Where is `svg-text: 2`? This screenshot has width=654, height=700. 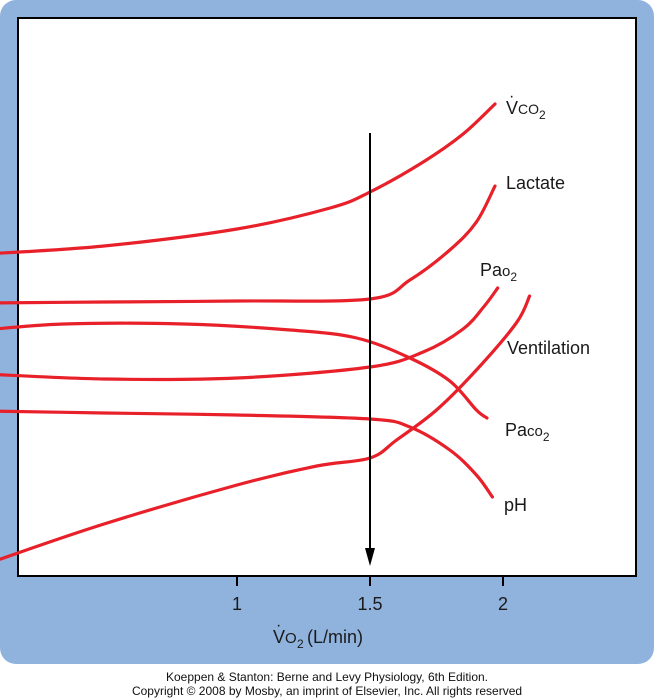 svg-text: 2 is located at coordinates (300, 644).